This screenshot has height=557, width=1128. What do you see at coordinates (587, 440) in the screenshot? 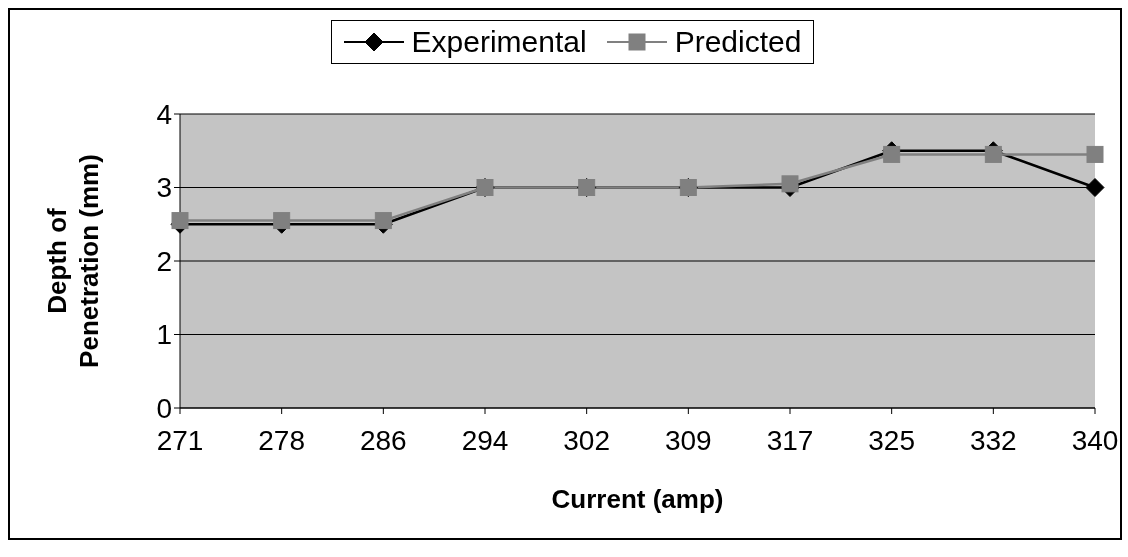
I see `x-tick-label: 302` at bounding box center [587, 440].